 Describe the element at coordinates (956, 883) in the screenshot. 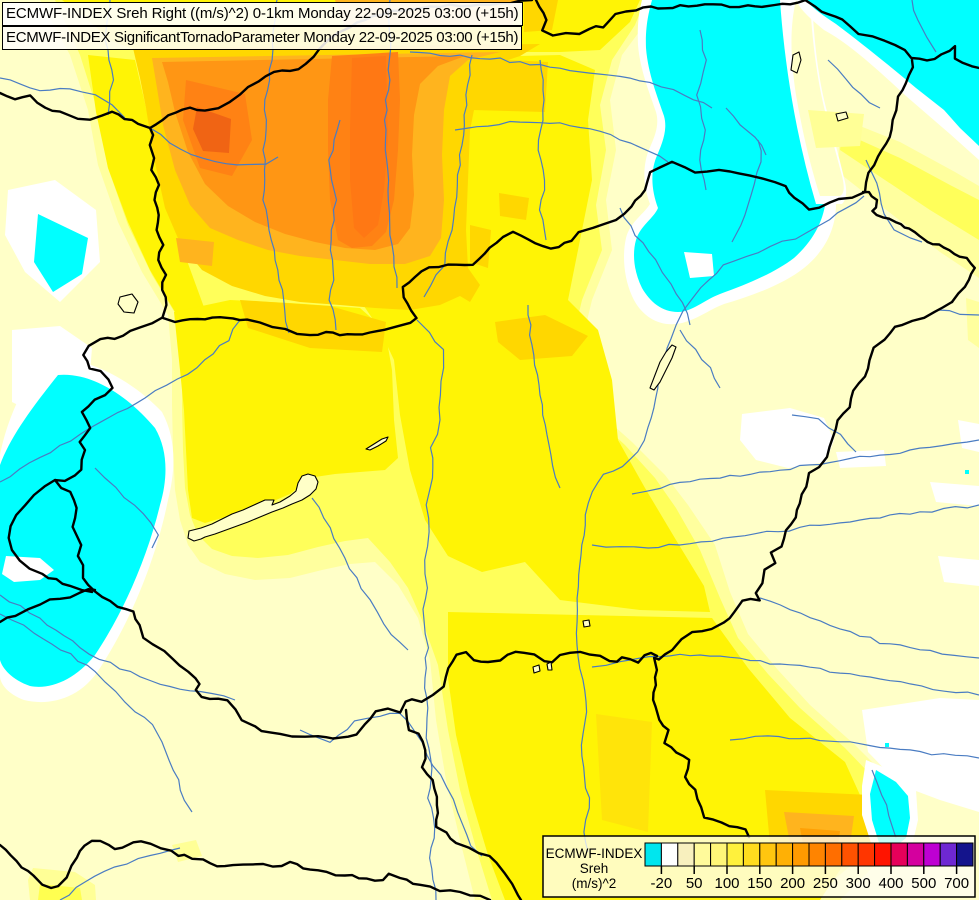

I see `svg-text: 700` at that location.